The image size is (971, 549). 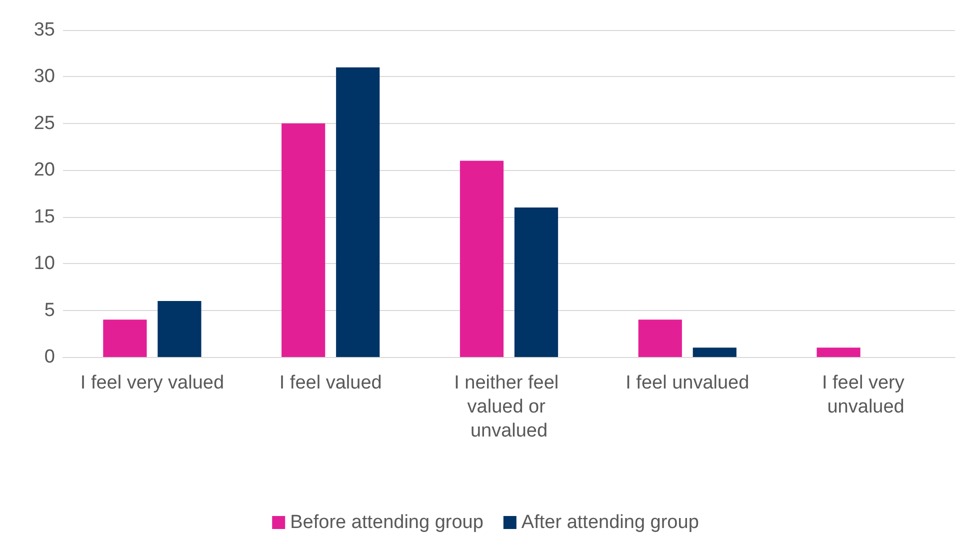 What do you see at coordinates (387, 522) in the screenshot?
I see `legend-label: Before attending group` at bounding box center [387, 522].